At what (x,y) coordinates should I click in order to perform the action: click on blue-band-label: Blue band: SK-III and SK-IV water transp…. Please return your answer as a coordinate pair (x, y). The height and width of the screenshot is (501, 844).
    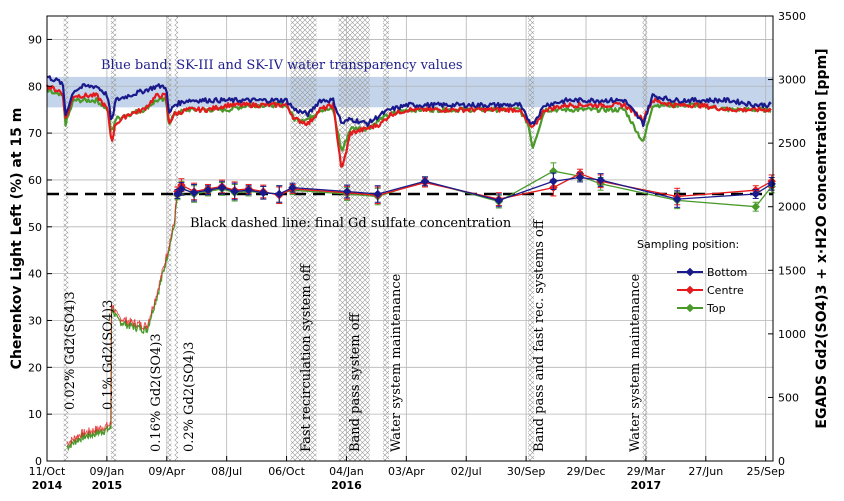
    Looking at the image, I should click on (282, 65).